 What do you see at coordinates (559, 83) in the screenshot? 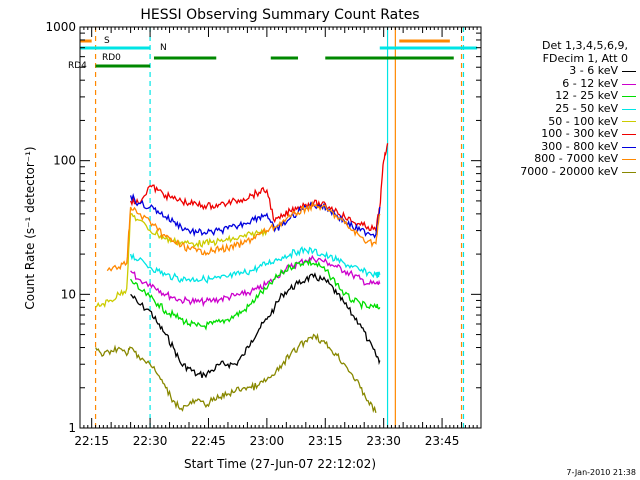
I see `legend-entry: 6 - 12 keV` at bounding box center [559, 83].